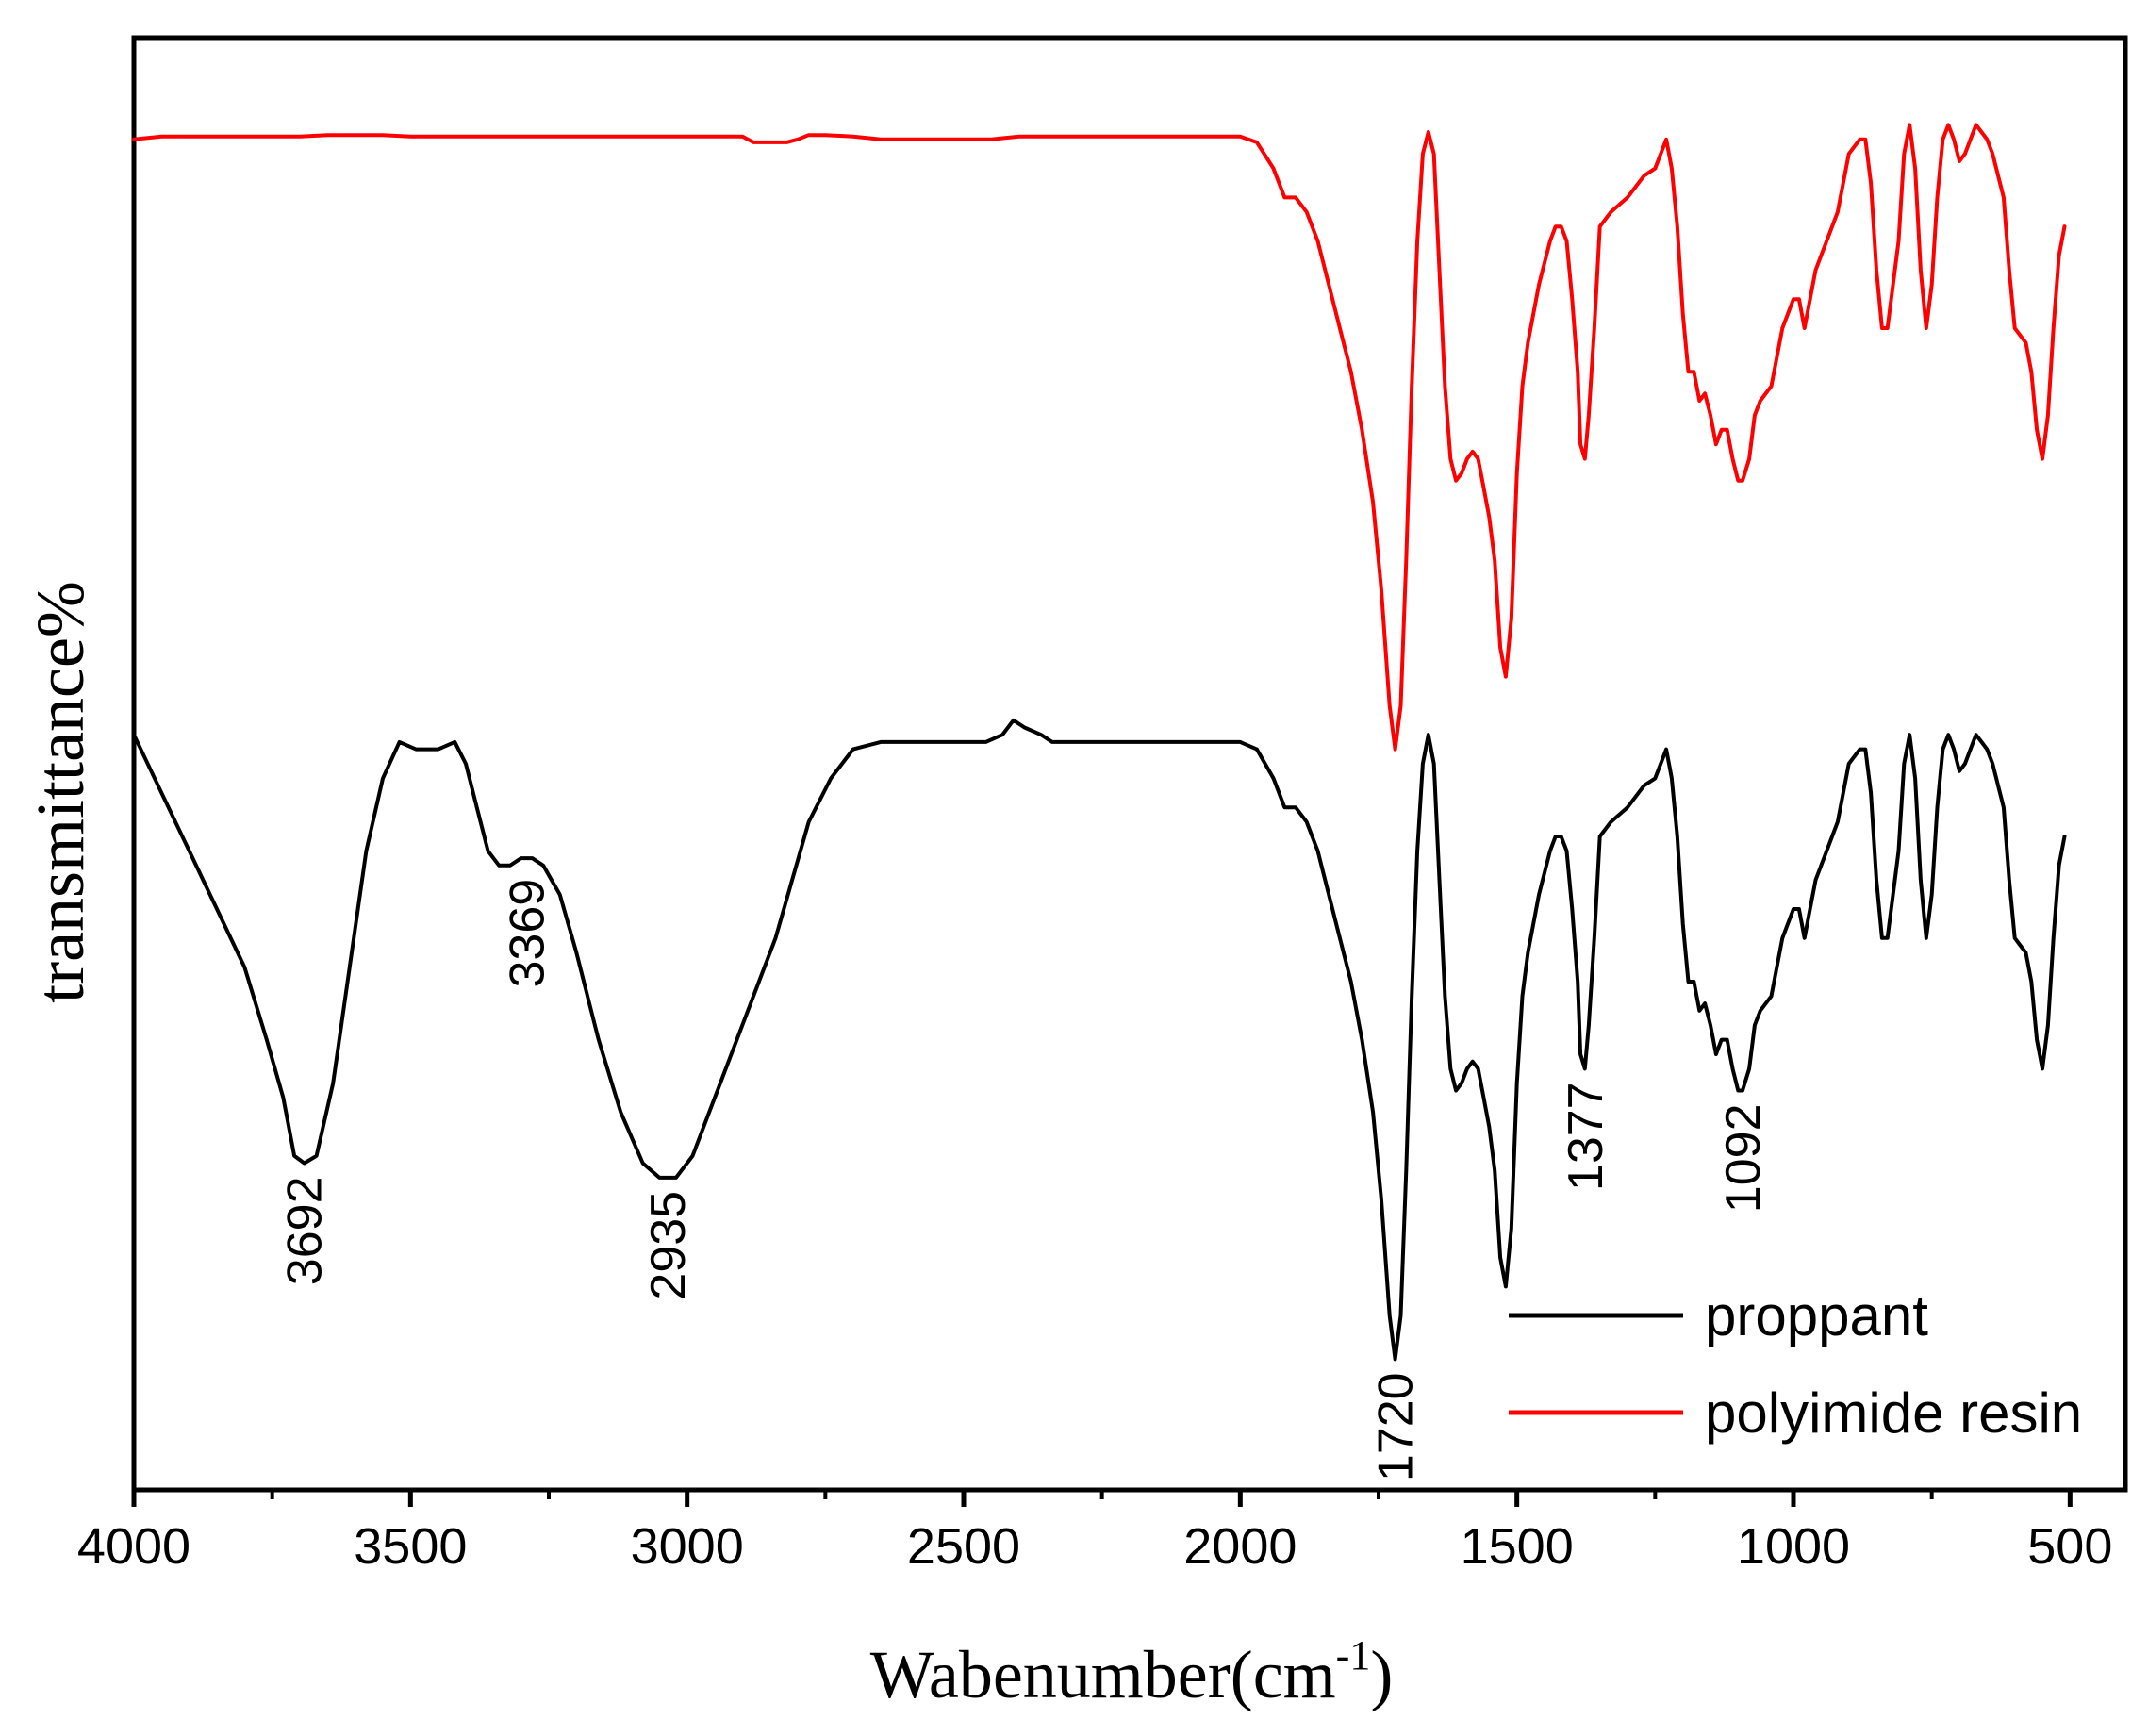 The height and width of the screenshot is (1736, 2148). Describe the element at coordinates (687, 1546) in the screenshot. I see `x-tick-label-3000: 3000` at that location.